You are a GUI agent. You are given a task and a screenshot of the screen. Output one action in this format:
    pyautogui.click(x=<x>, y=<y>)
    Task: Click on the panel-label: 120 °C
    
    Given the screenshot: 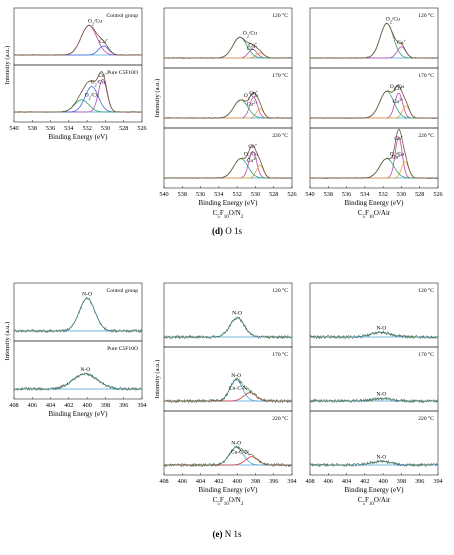 What is the action you would take?
    pyautogui.click(x=280, y=290)
    